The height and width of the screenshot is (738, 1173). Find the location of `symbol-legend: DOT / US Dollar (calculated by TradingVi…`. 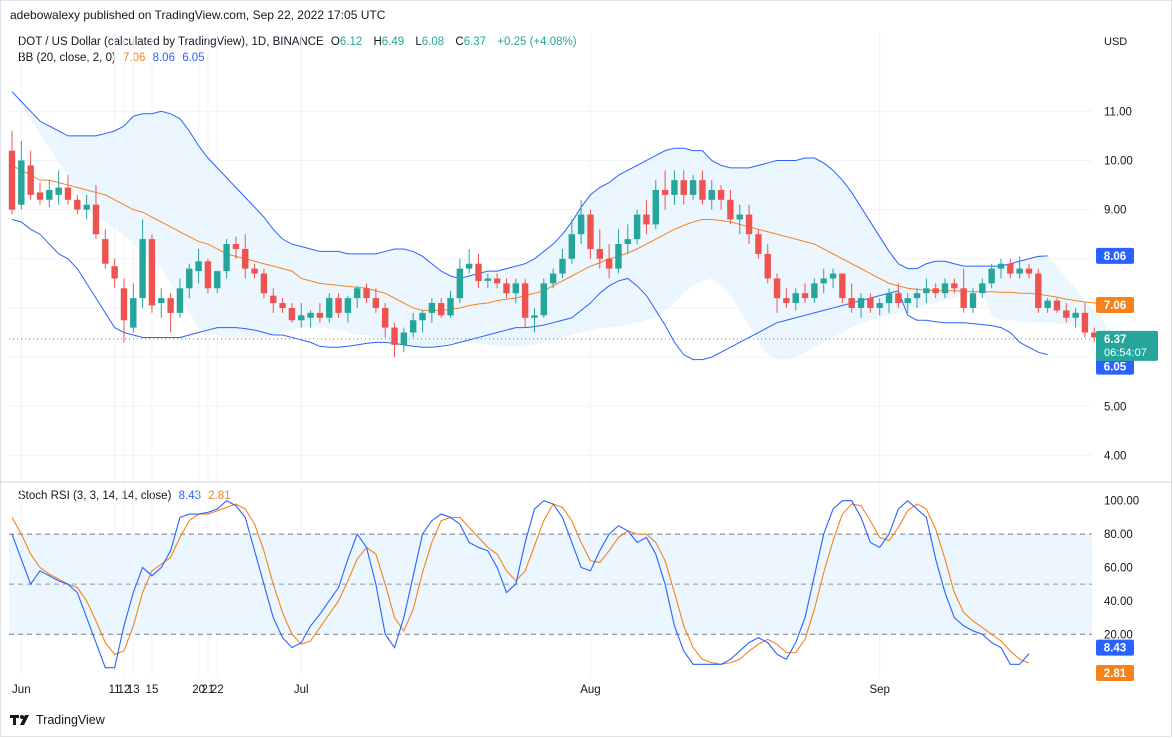

symbol-legend: DOT / US Dollar (calculated by TradingVi… is located at coordinates (299, 42).